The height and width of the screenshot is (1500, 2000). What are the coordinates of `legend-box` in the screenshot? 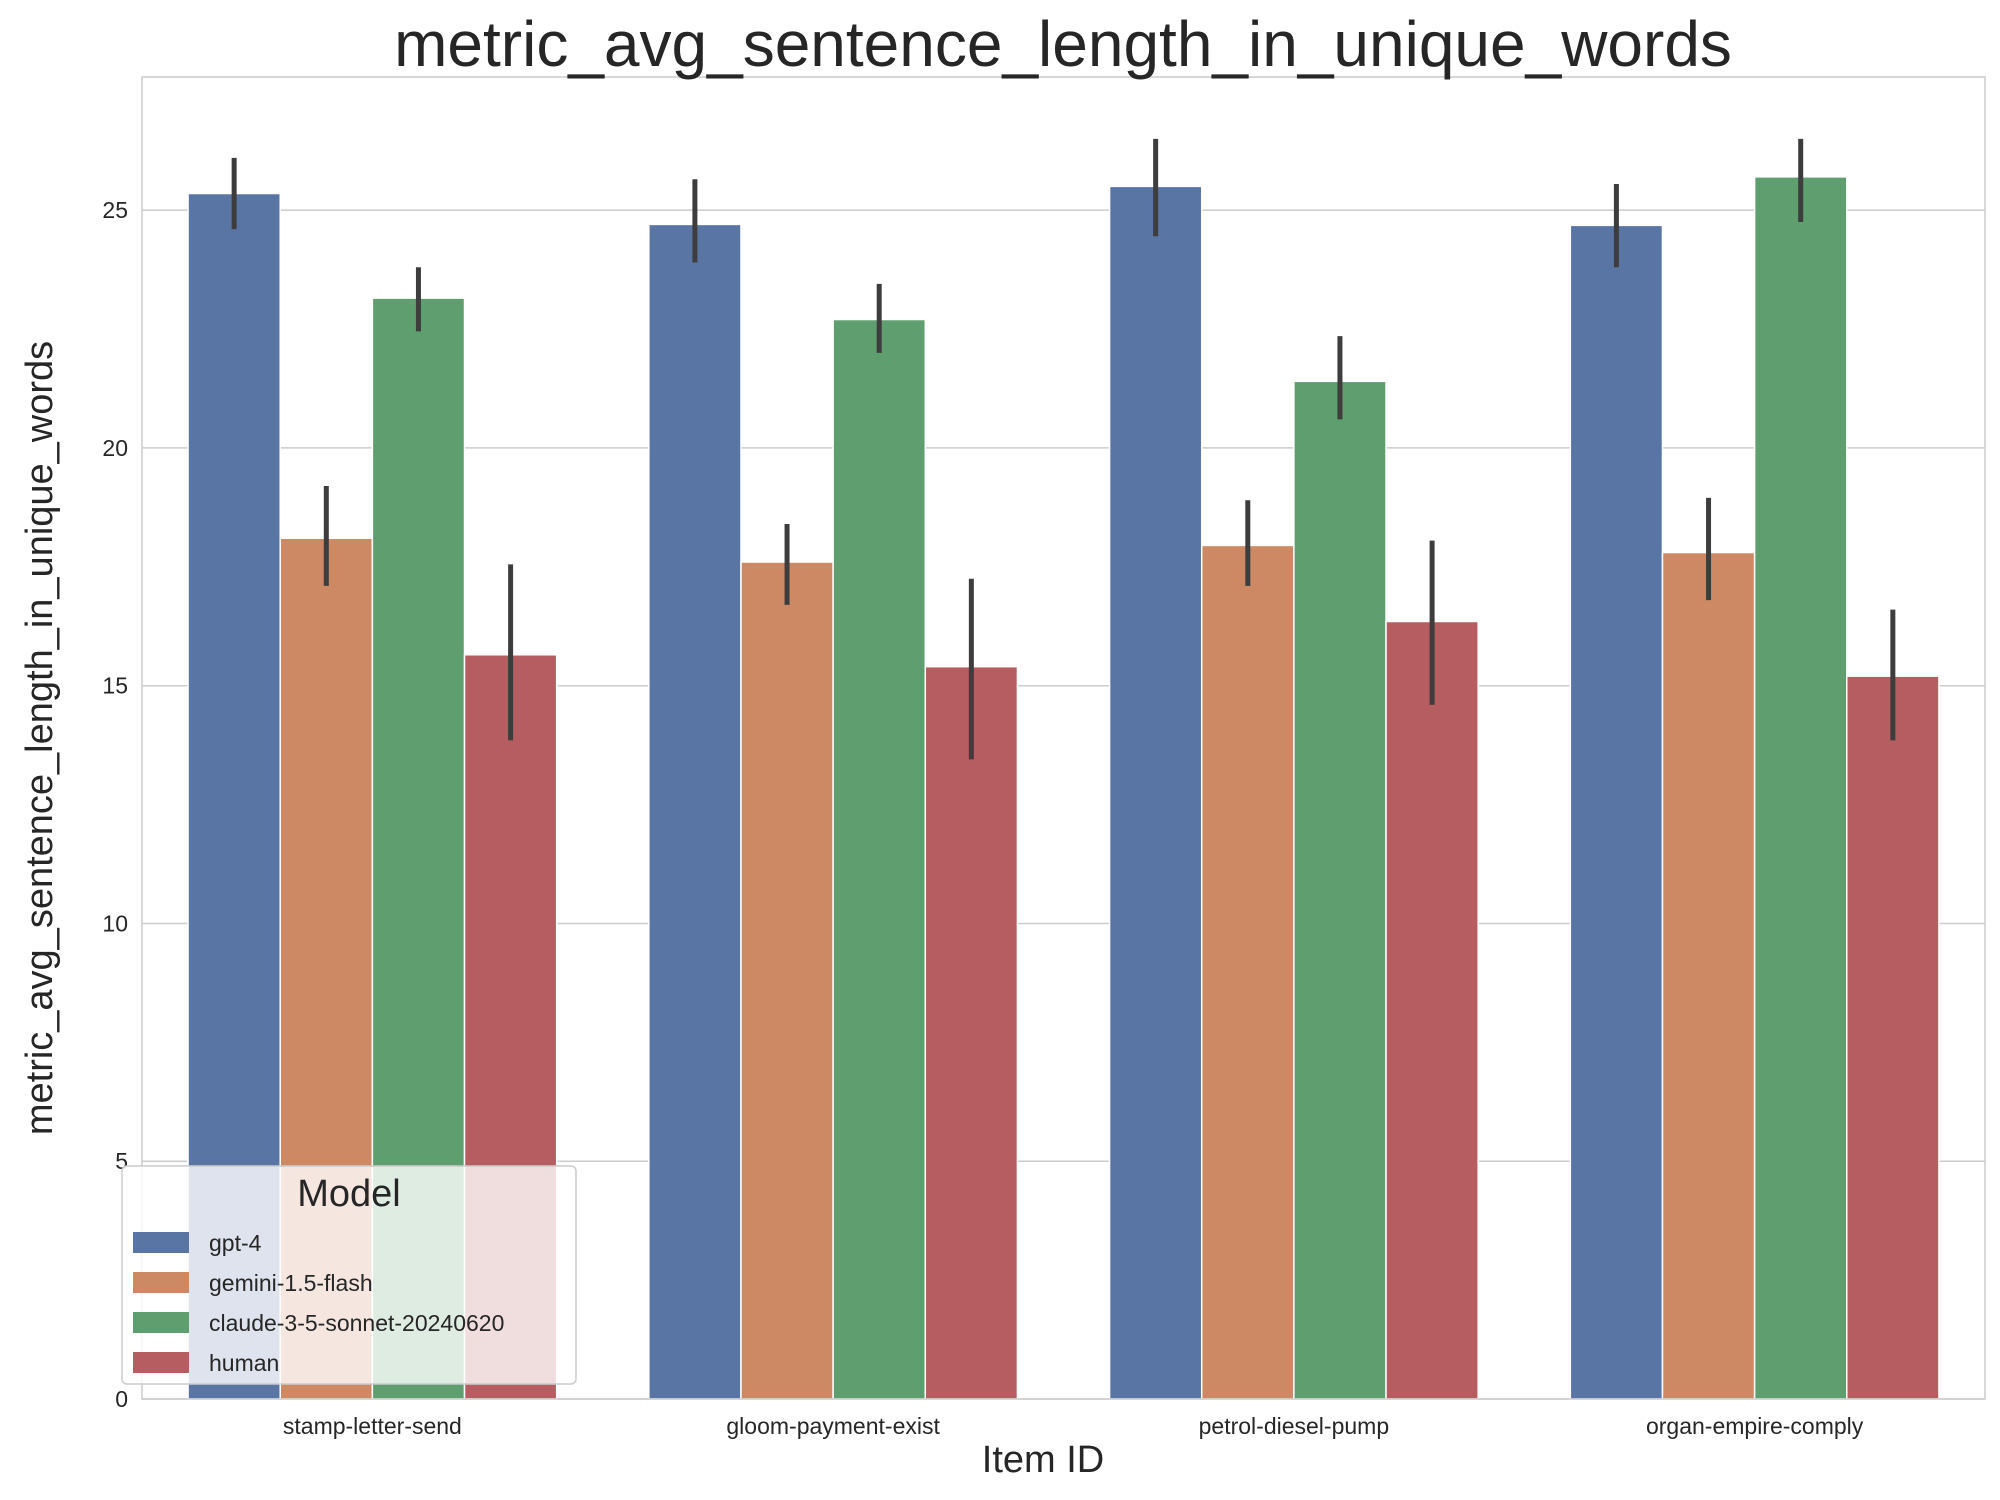 It's located at (349, 1275).